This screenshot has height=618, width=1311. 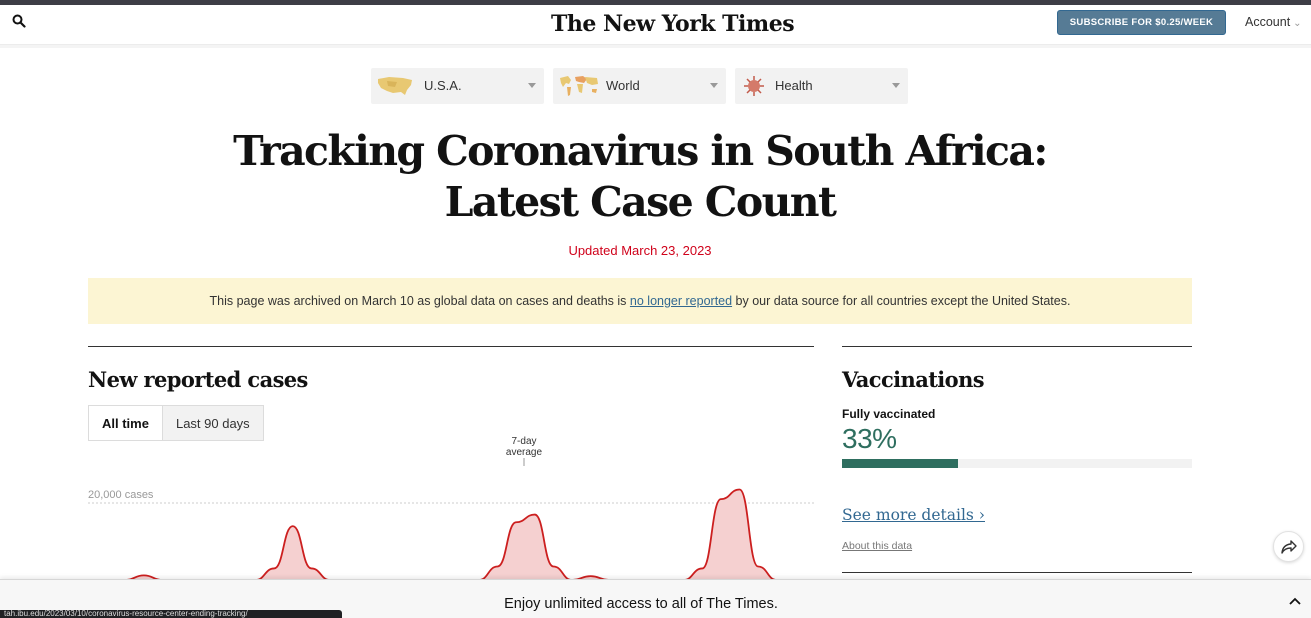 I want to click on cases-area, so click(x=451, y=534).